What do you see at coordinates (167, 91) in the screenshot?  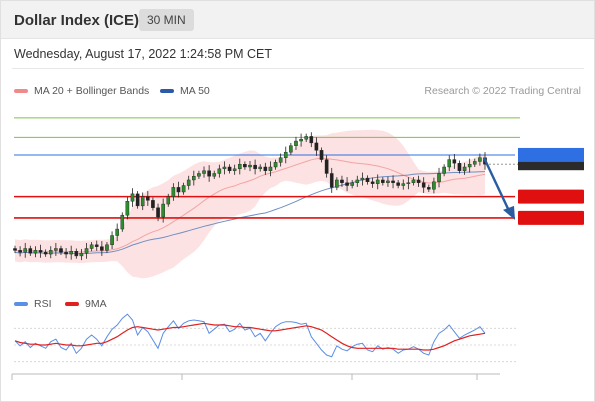 I see `ma50-swatch` at bounding box center [167, 91].